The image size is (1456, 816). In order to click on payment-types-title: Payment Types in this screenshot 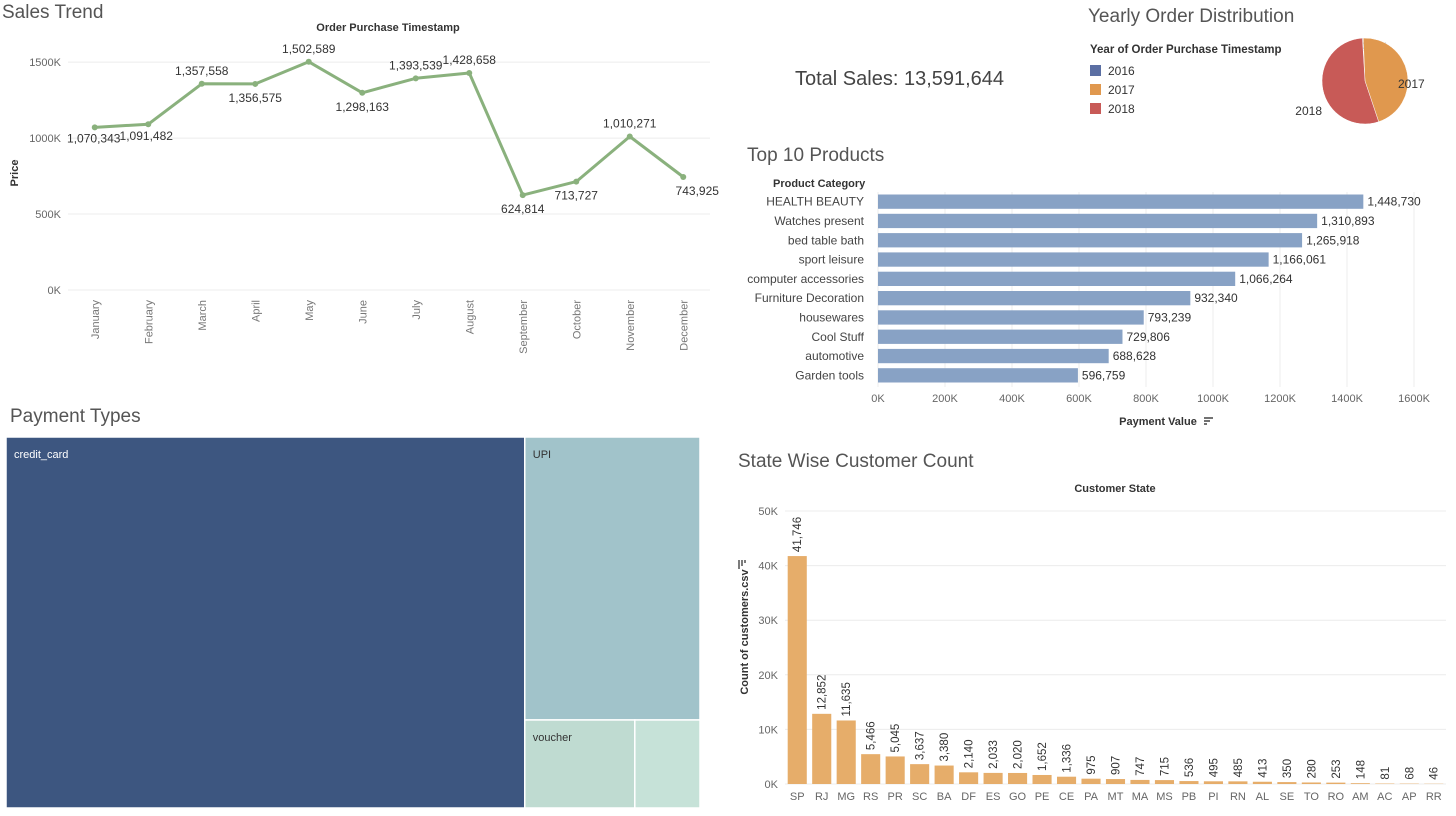, I will do `click(75, 416)`.